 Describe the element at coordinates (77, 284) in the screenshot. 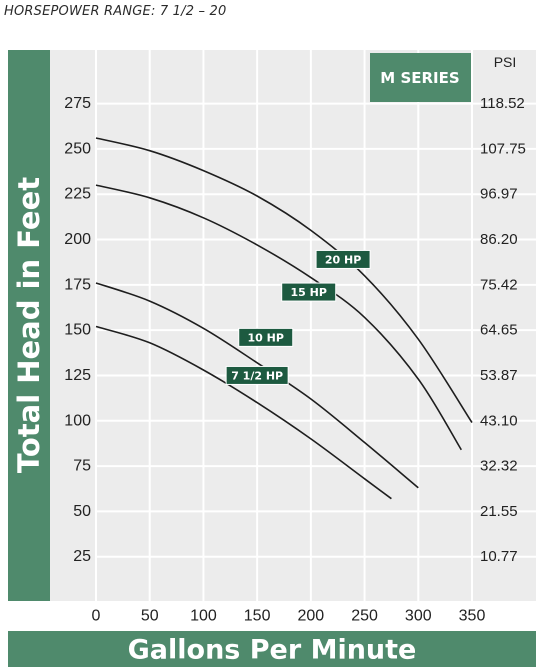

I see `y-tick-label: 175` at that location.